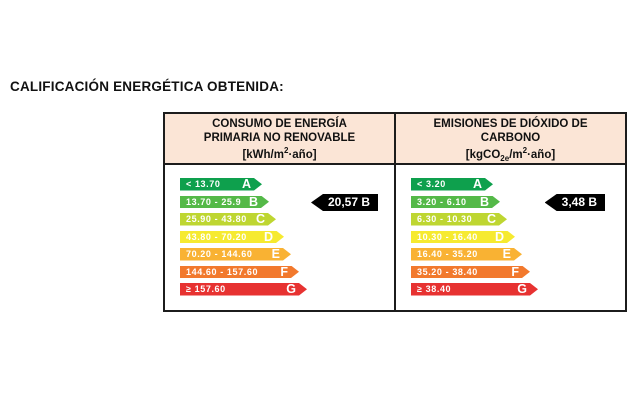 The width and height of the screenshot is (640, 400). I want to click on panel-consumo-title-line2: PRIMARIA NO RENOVABLE, so click(279, 138).